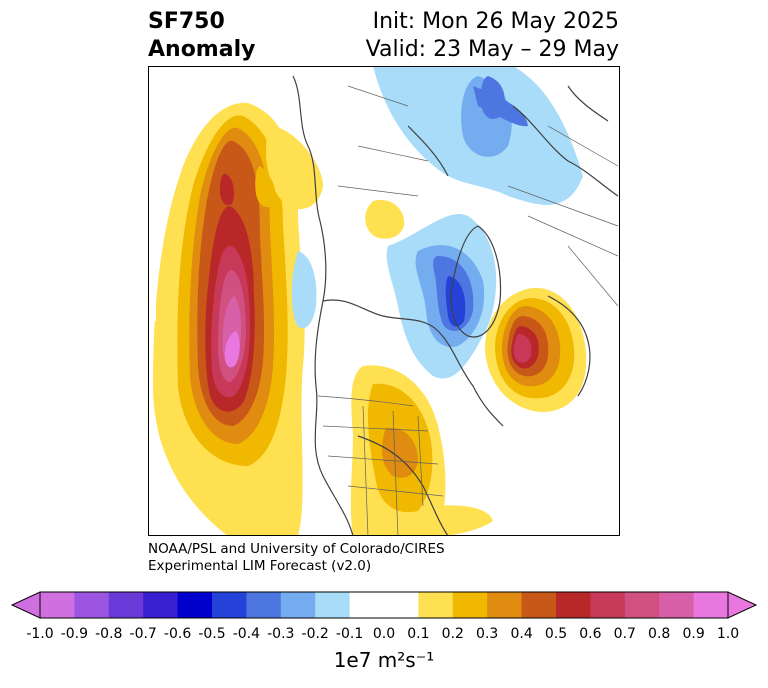  I want to click on title-type: Anomaly, so click(202, 49).